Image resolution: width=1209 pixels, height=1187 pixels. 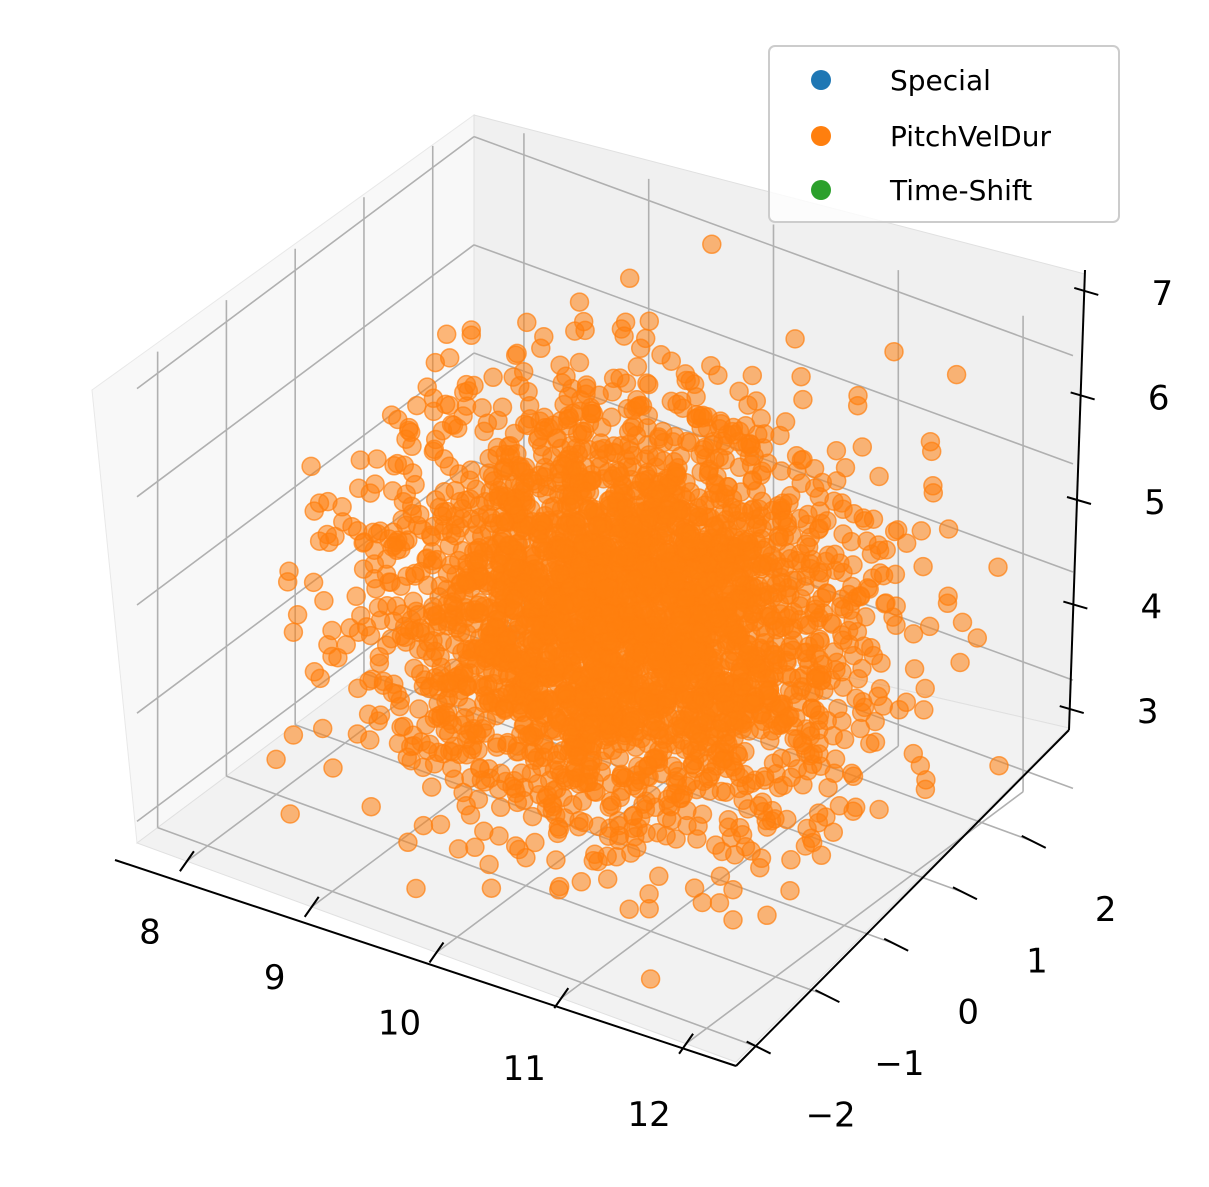 I want to click on y-tick-label: 2, so click(x=1106, y=910).